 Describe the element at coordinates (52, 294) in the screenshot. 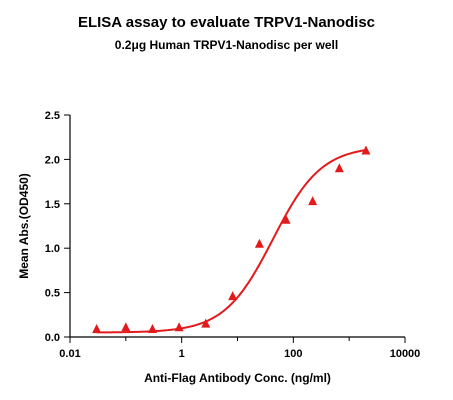

I see `y-tick-label: 0.5` at that location.